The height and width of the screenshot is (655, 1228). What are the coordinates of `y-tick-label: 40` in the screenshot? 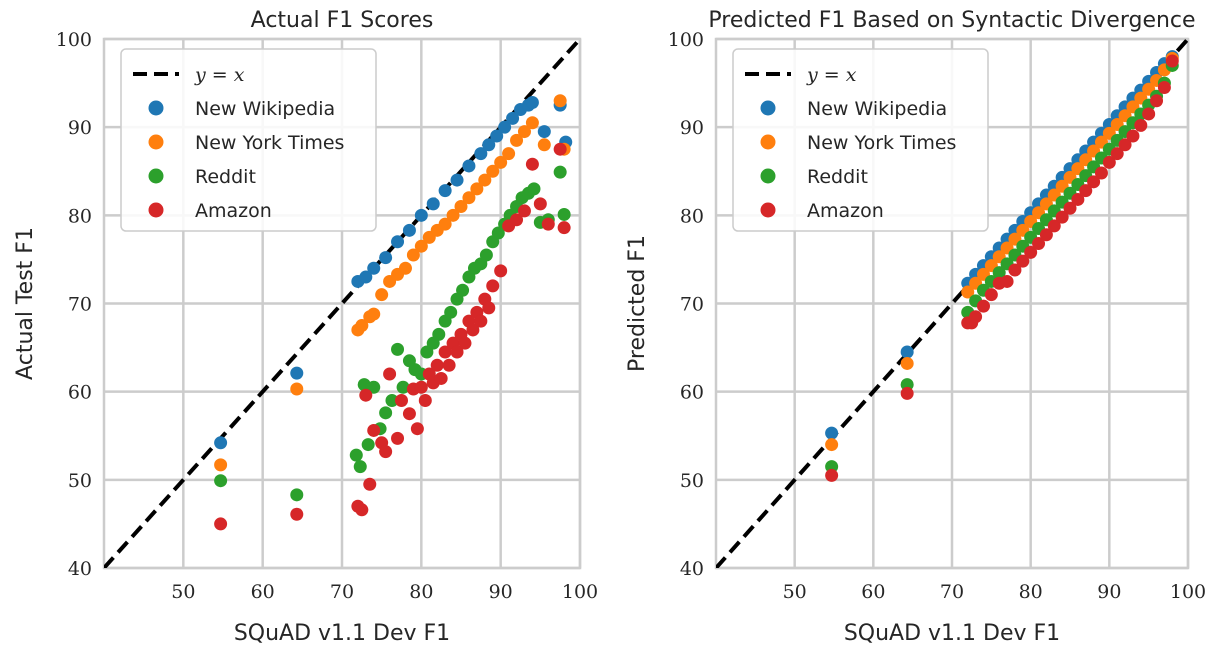 It's located at (80, 569).